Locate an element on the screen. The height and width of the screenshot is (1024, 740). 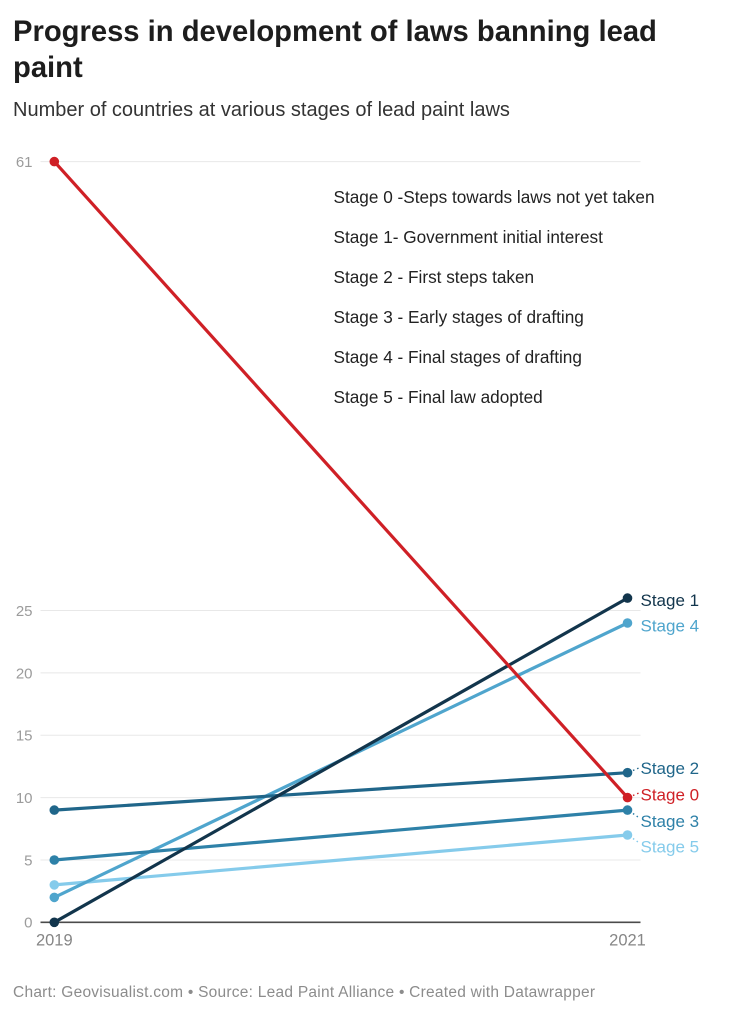
svg-text: 10 is located at coordinates (24, 798).